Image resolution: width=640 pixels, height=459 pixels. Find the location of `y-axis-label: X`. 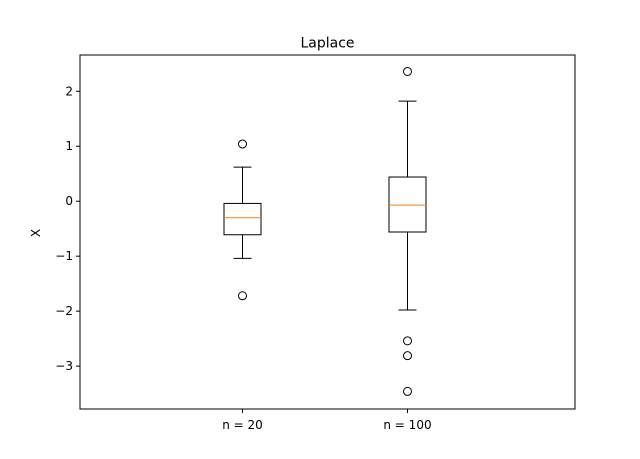

y-axis-label: X is located at coordinates (36, 233).